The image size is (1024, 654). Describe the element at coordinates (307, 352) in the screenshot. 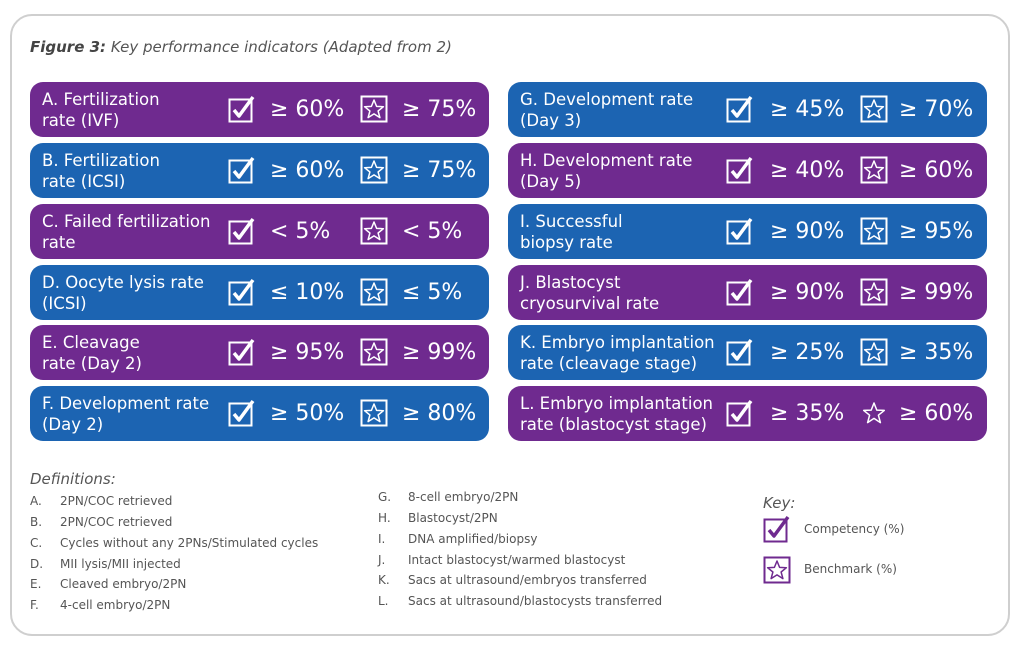

I see `competency-value: ≥ 95%` at that location.